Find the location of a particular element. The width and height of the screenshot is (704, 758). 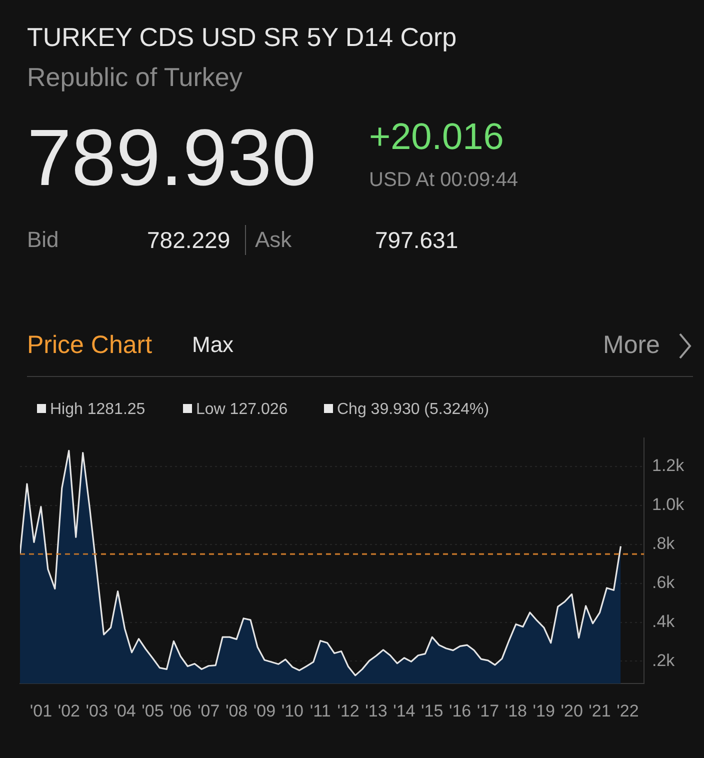

text: USD At 00:09:44 is located at coordinates (443, 180).